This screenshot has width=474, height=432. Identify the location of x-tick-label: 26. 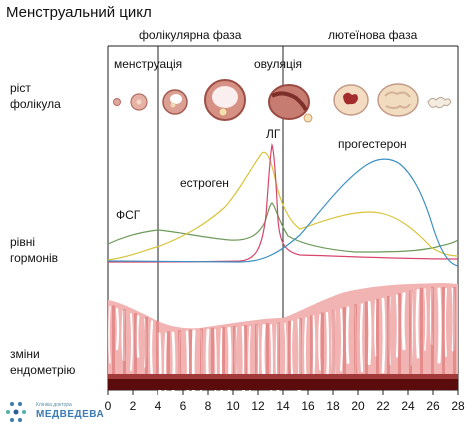
(433, 406).